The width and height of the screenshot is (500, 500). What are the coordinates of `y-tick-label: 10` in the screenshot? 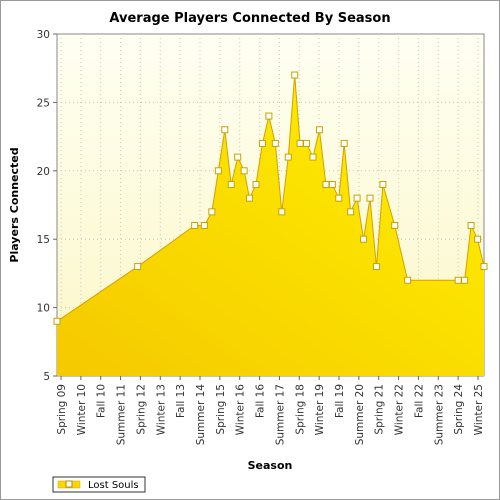 It's located at (43, 309).